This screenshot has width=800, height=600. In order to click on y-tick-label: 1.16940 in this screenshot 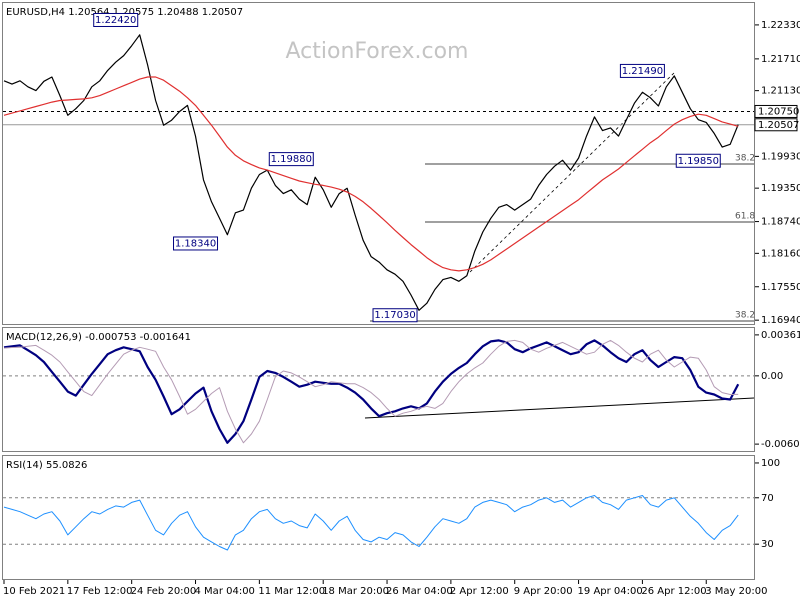, I will do `click(780, 320)`.